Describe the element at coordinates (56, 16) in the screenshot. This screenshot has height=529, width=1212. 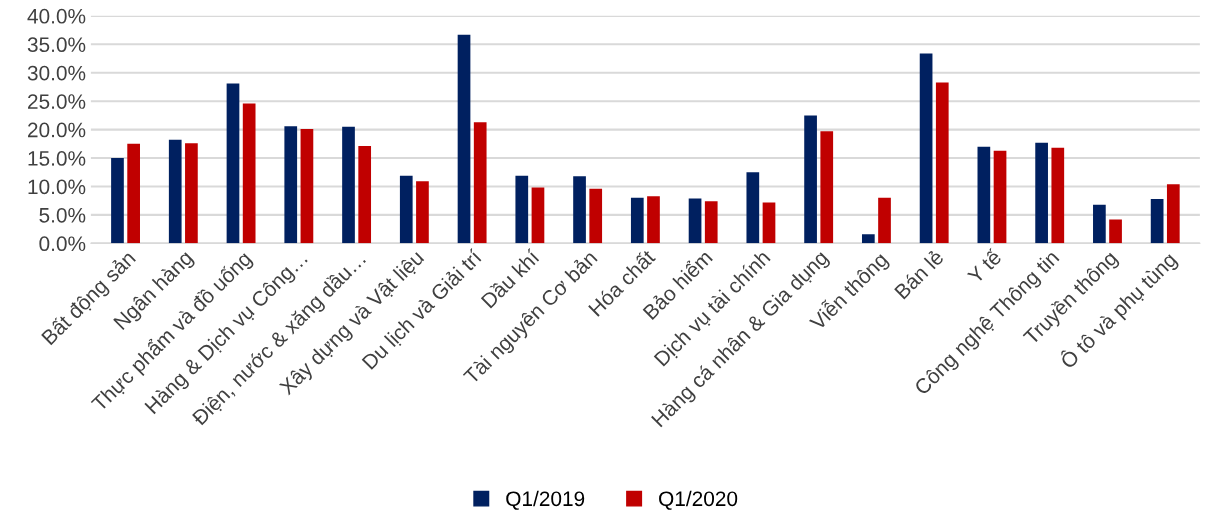
I see `y-tick-label: 40.0%` at that location.